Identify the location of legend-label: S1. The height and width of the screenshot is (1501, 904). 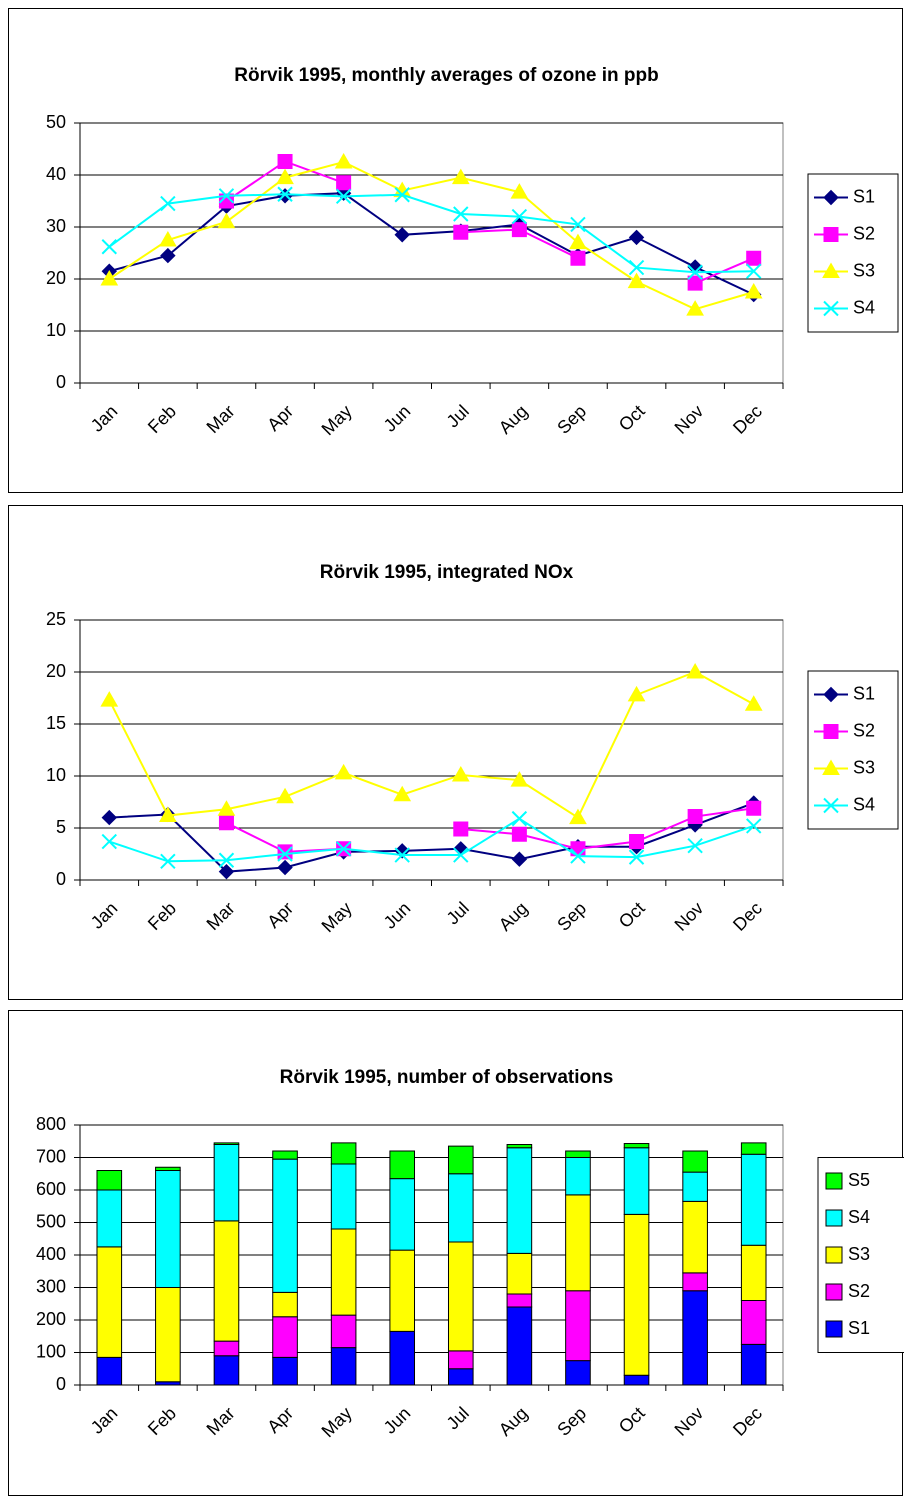
(859, 1328).